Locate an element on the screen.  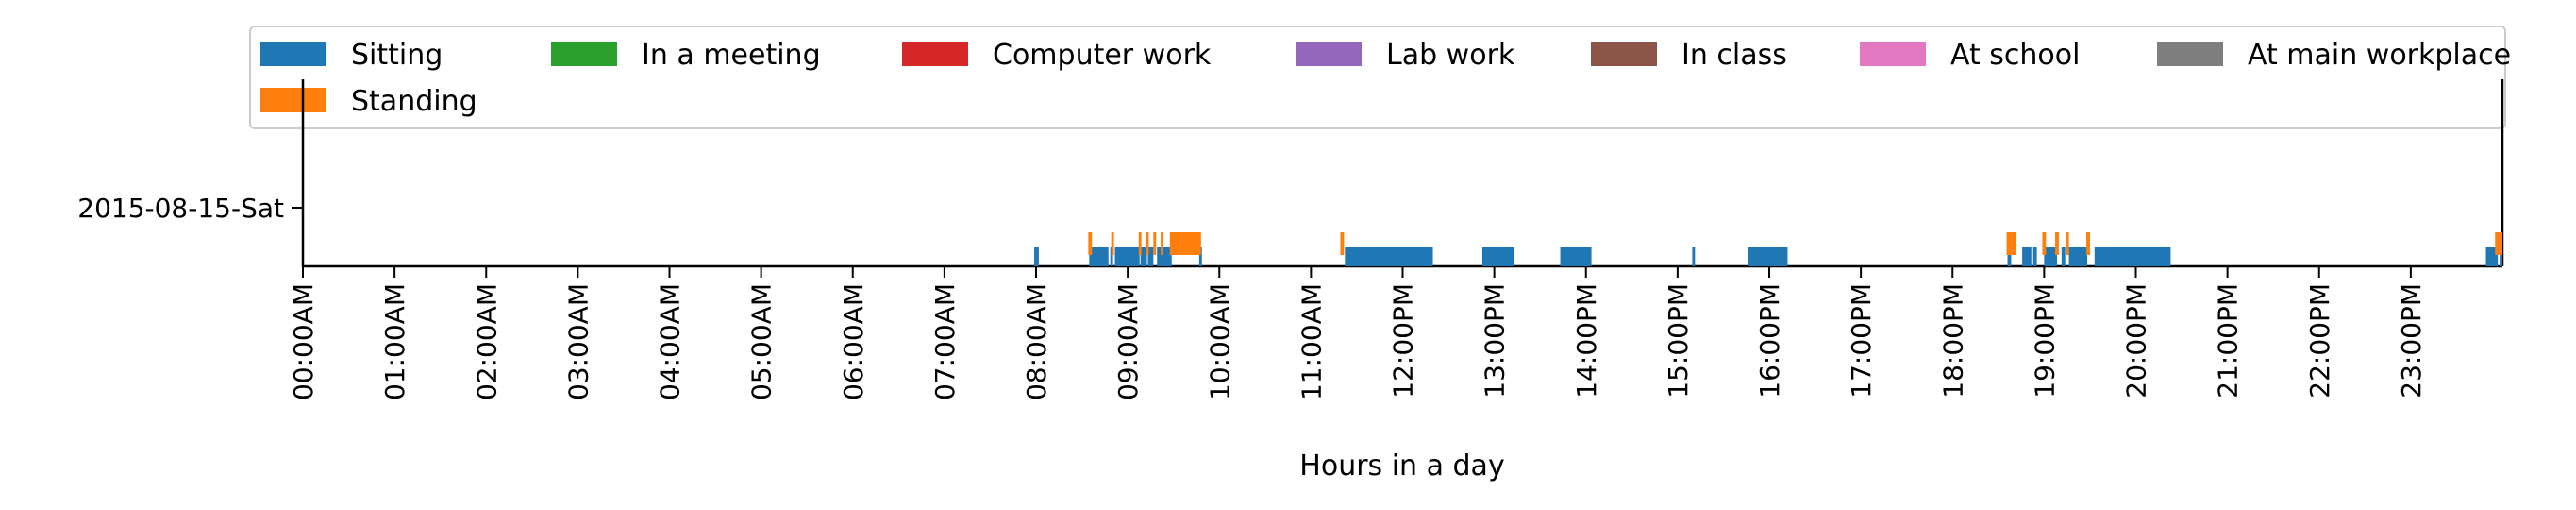
legend-label-computer-work: Computer work is located at coordinates (1102, 55).